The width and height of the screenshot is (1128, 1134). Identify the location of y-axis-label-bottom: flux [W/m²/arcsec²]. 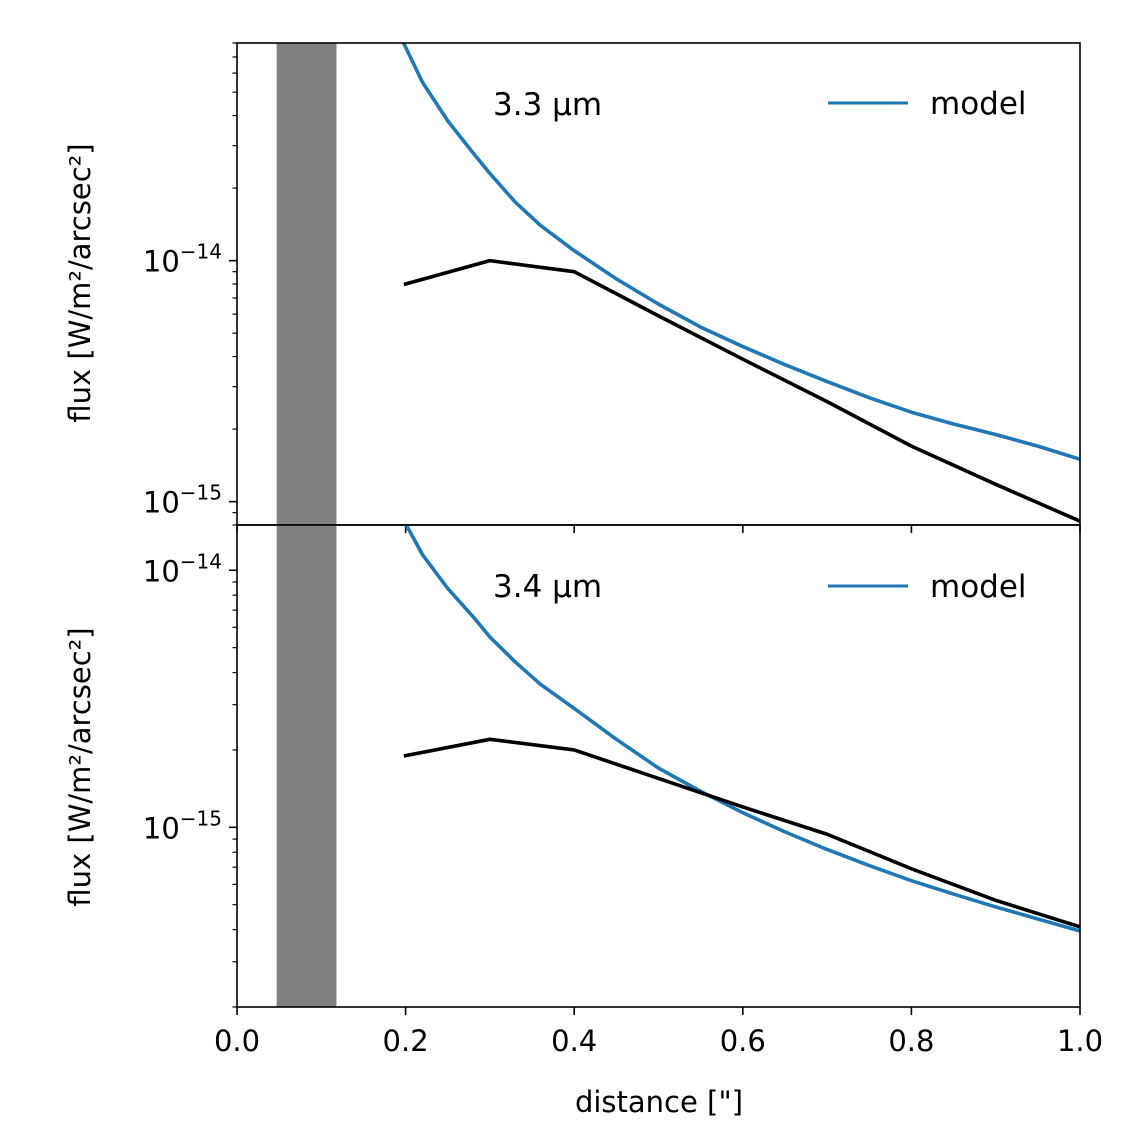
(80, 766).